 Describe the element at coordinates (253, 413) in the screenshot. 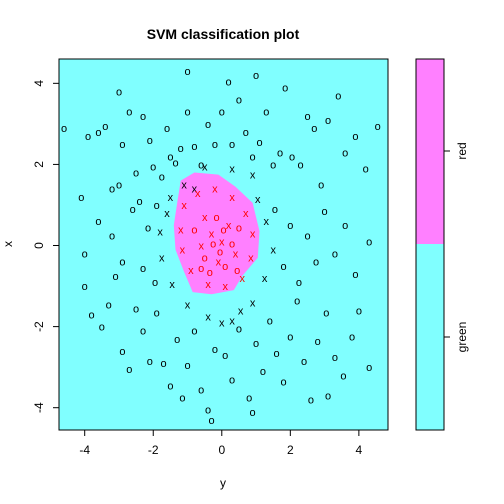

I see `point-green-circle-109: o` at that location.